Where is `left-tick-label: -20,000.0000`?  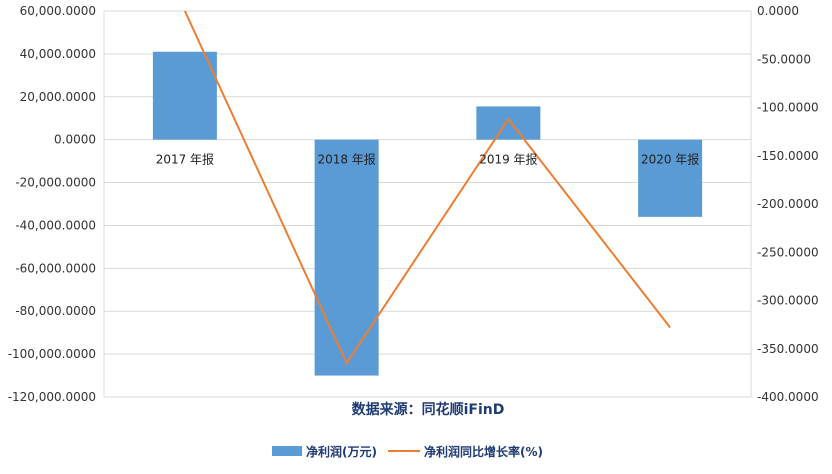 left-tick-label: -20,000.0000 is located at coordinates (55, 183).